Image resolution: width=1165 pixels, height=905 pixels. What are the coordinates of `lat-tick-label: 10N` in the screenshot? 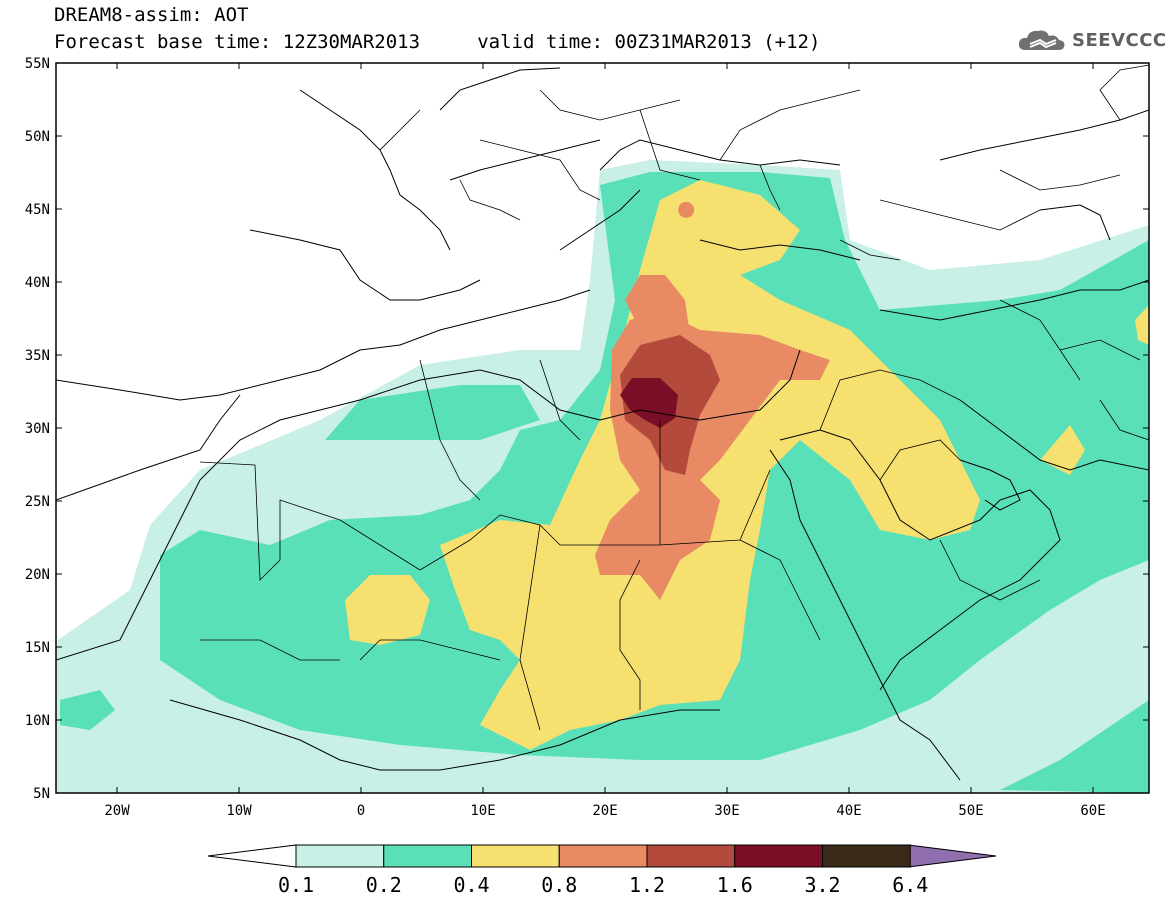 It's located at (37, 721).